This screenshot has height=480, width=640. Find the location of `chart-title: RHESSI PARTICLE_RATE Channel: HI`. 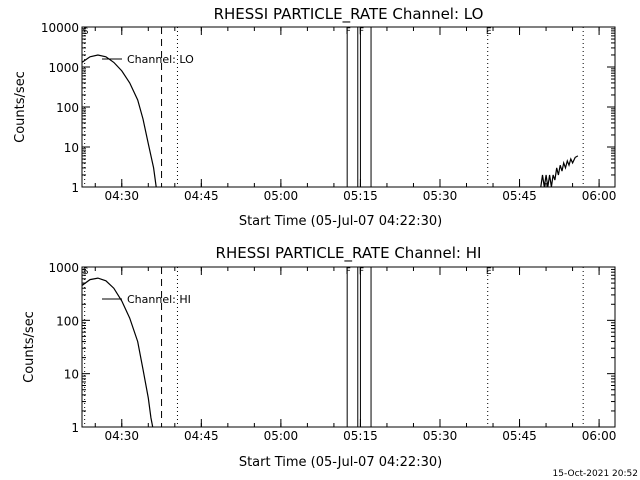

chart-title: RHESSI PARTICLE_RATE Channel: HI is located at coordinates (349, 253).